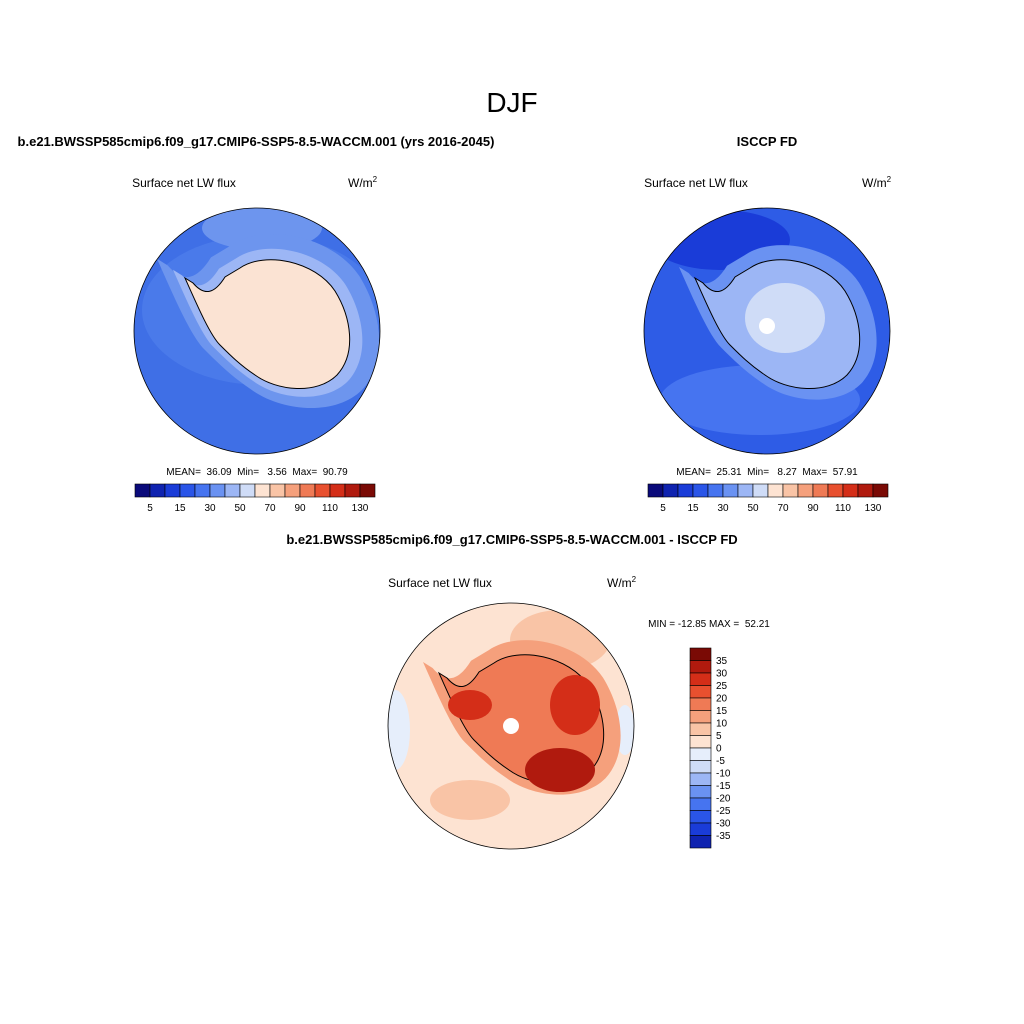  I want to click on colorbar-label: 20, so click(722, 699).